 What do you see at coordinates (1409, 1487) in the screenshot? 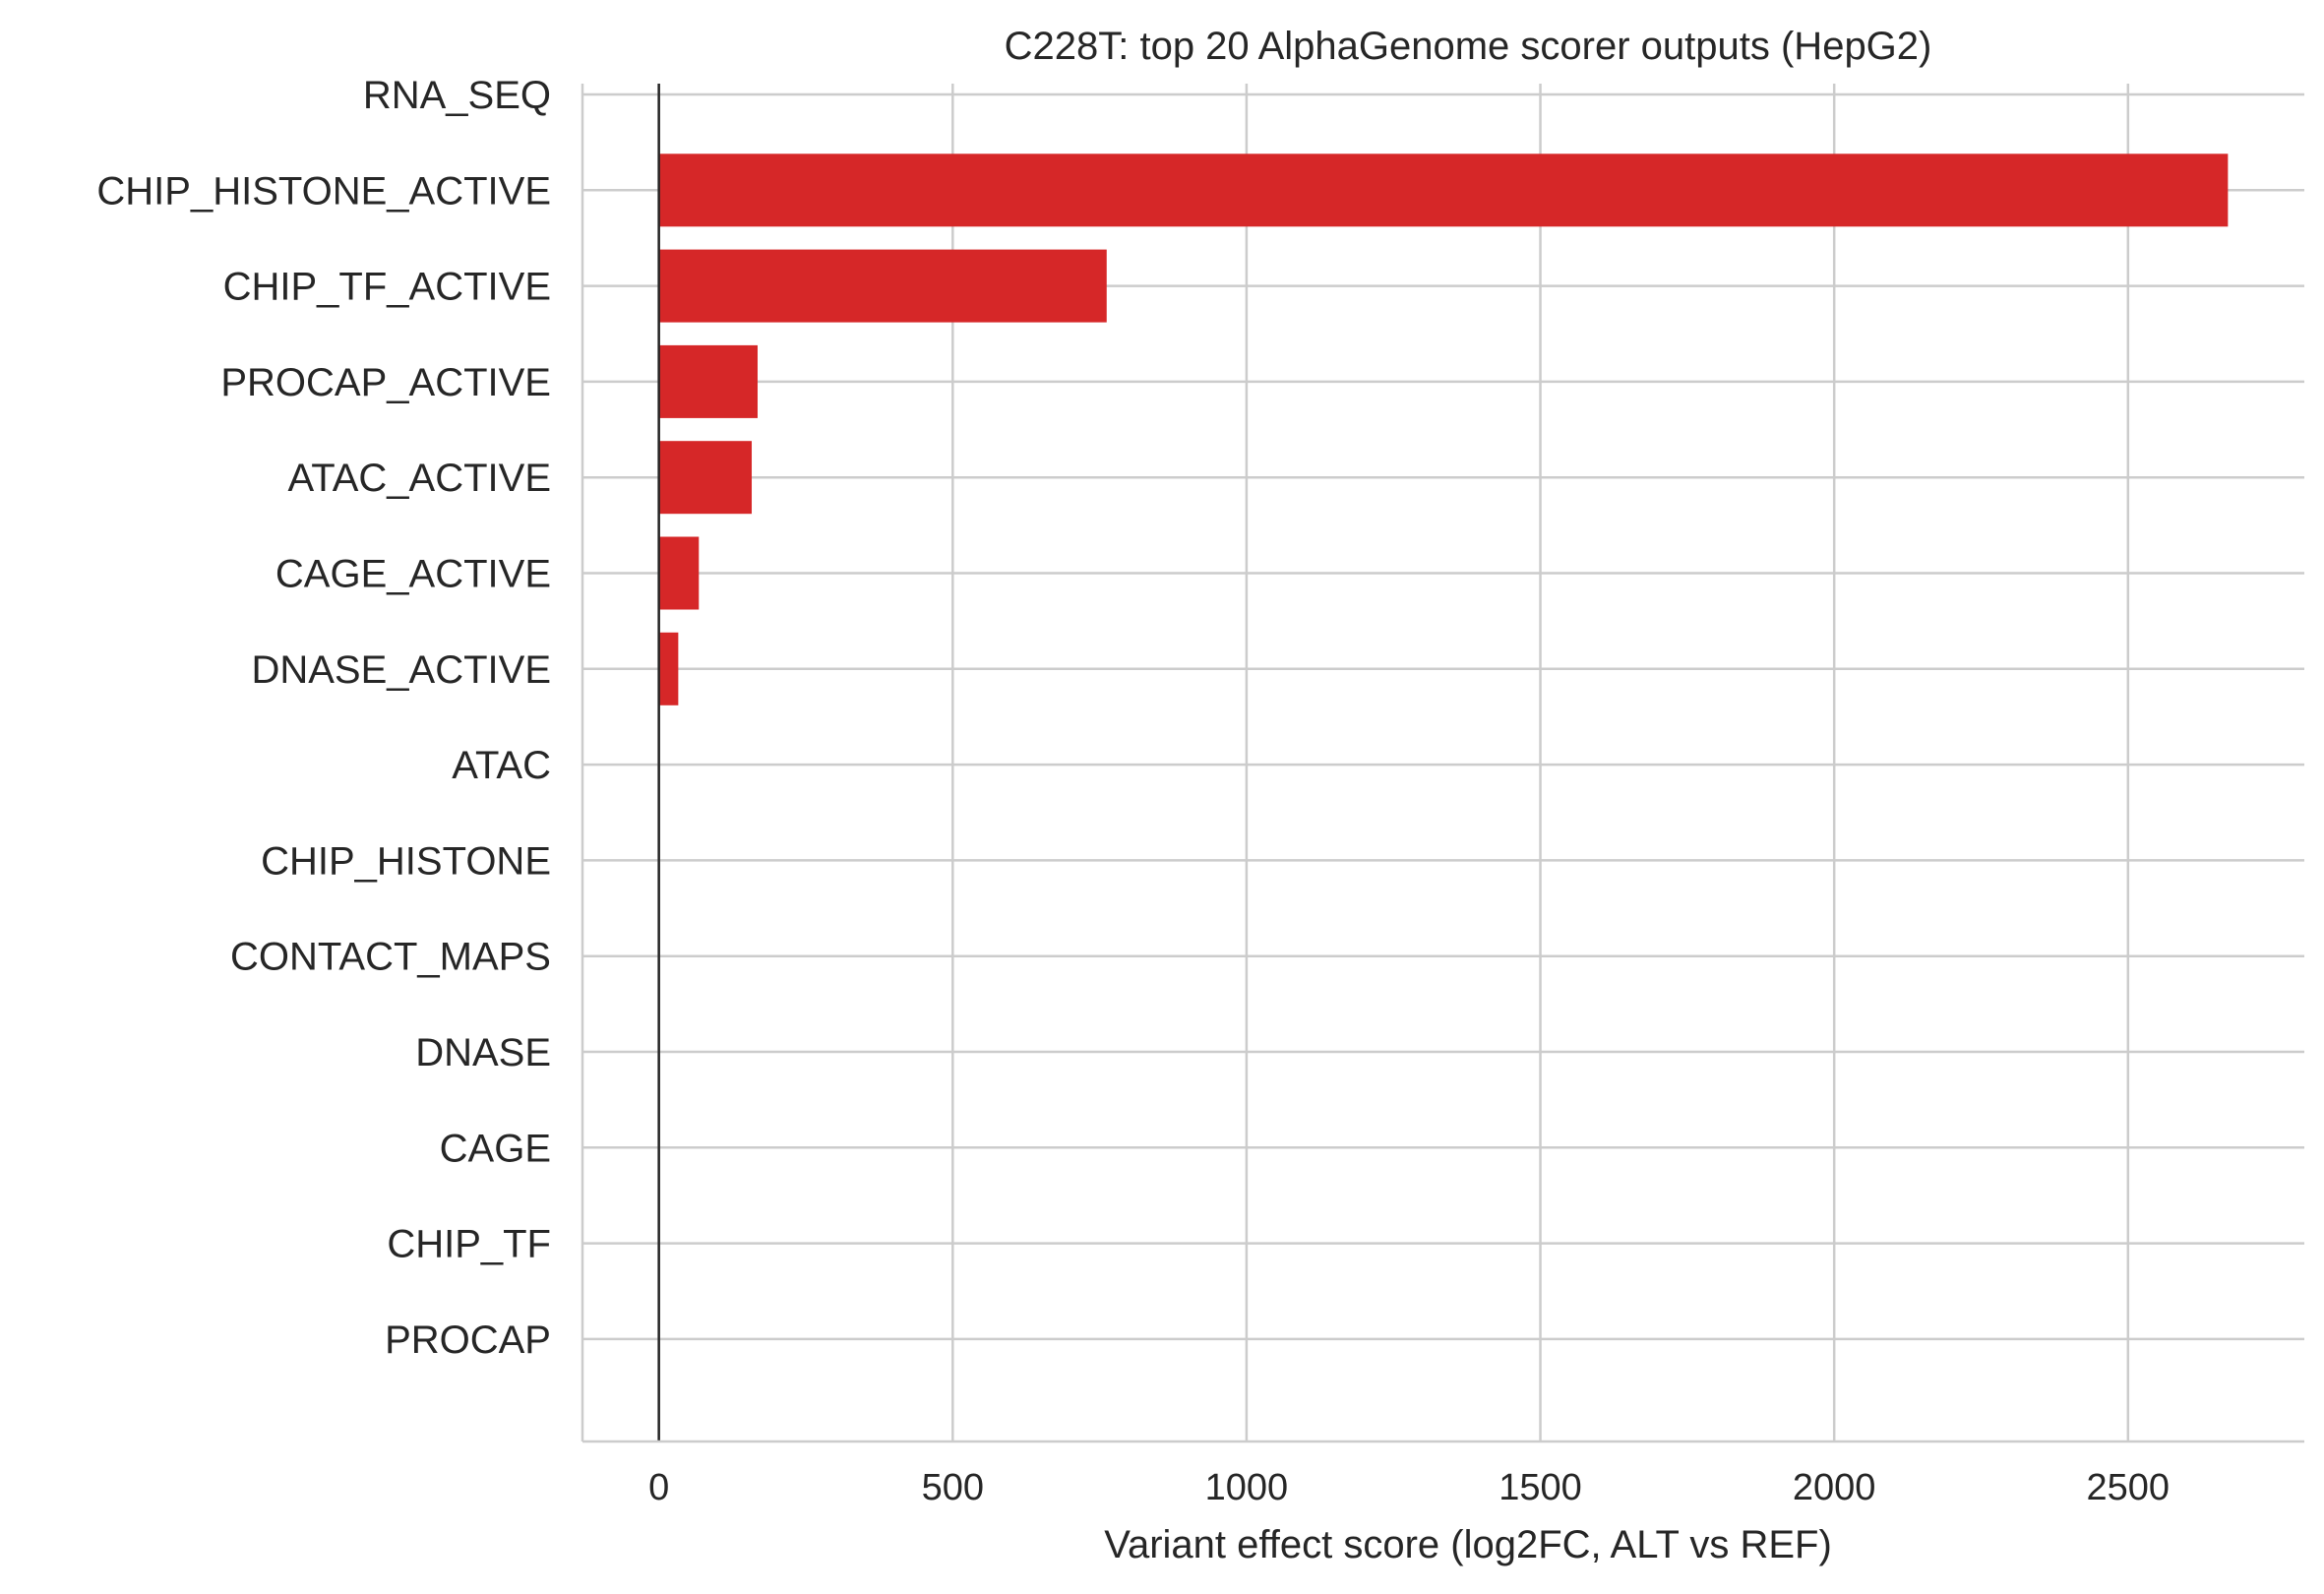
I see `x-tick-labels: 0 500 1000 1500 2000 2500` at bounding box center [1409, 1487].